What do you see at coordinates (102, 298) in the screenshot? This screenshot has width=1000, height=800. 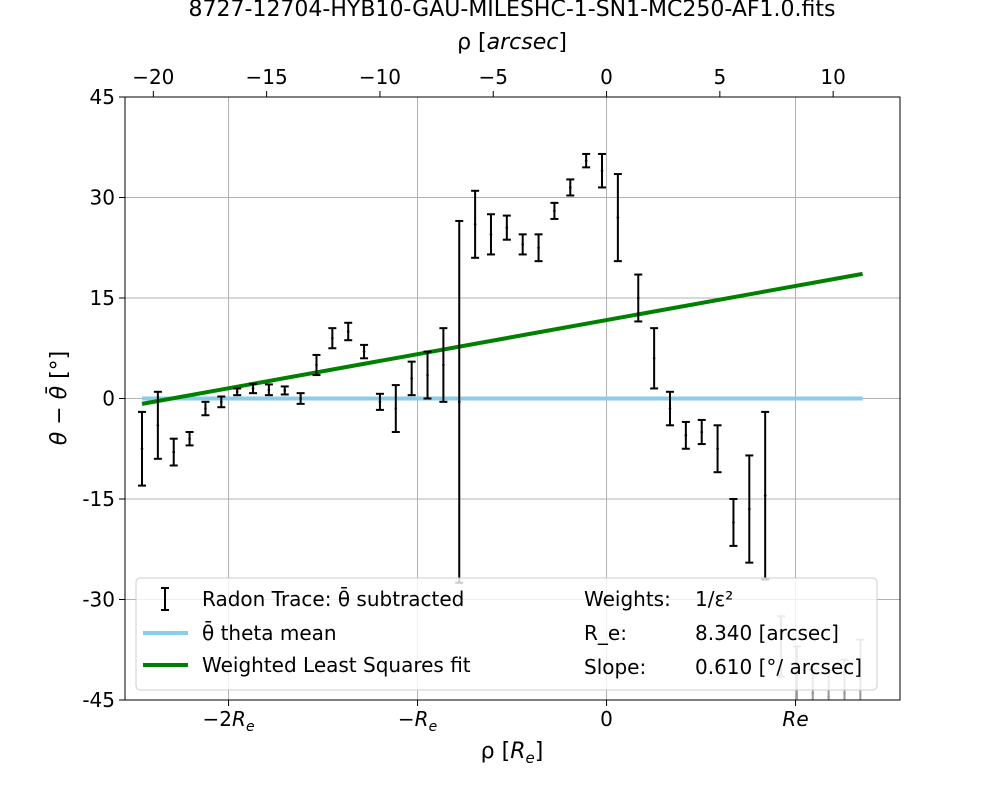 I see `y-tick-label: 15` at bounding box center [102, 298].